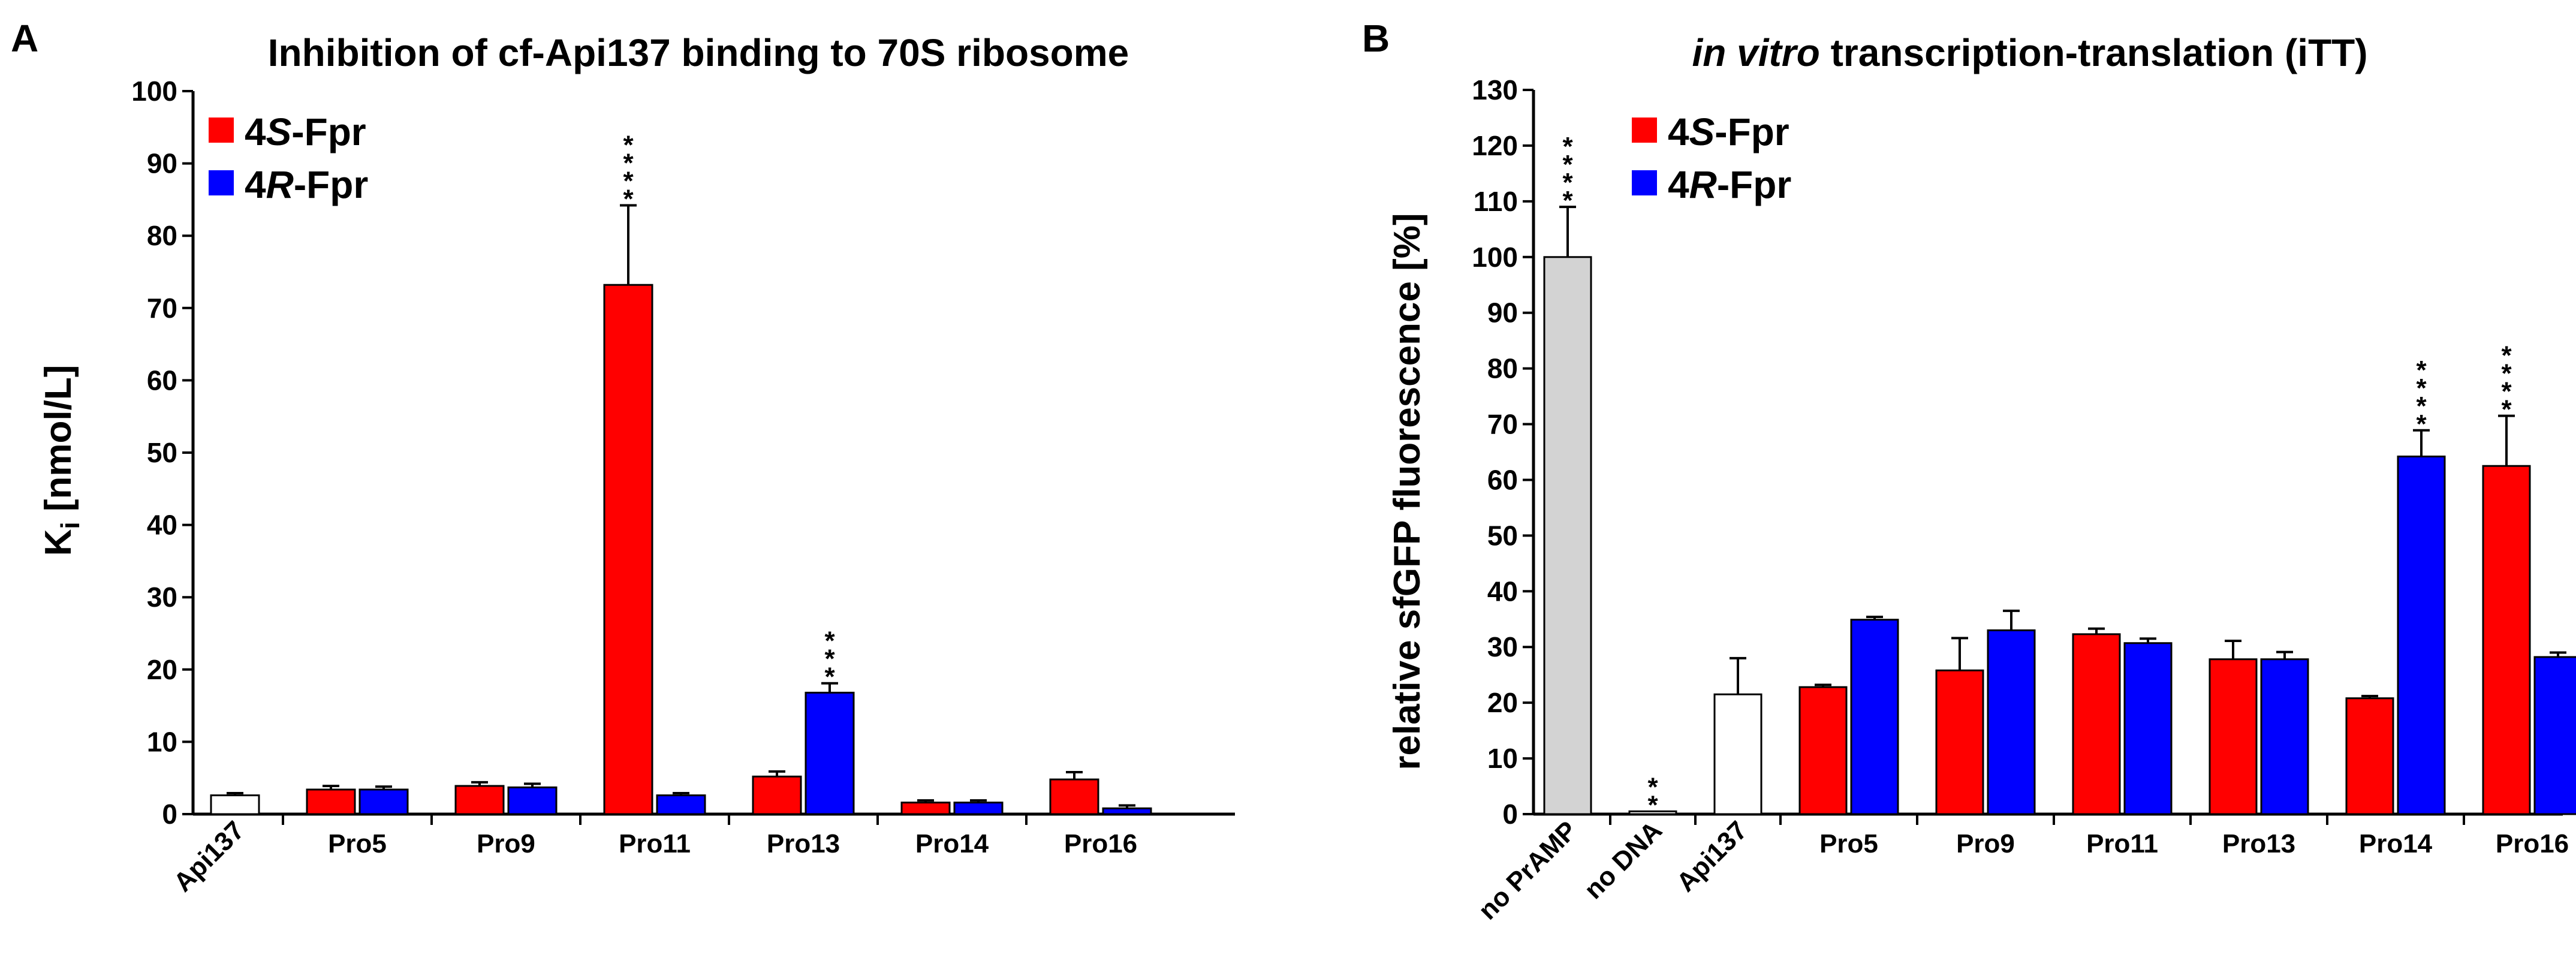 The width and height of the screenshot is (2576, 961). I want to click on chart-a-legend: 4S-Fpr 4R-Fpr, so click(288, 158).